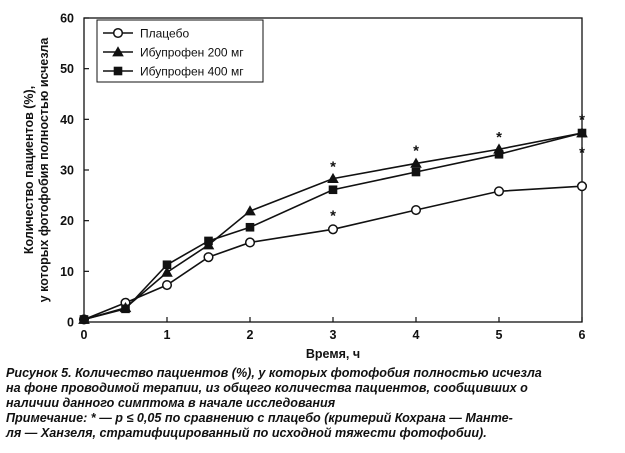  Describe the element at coordinates (67, 69) in the screenshot. I see `y-tick-label: 50` at that location.